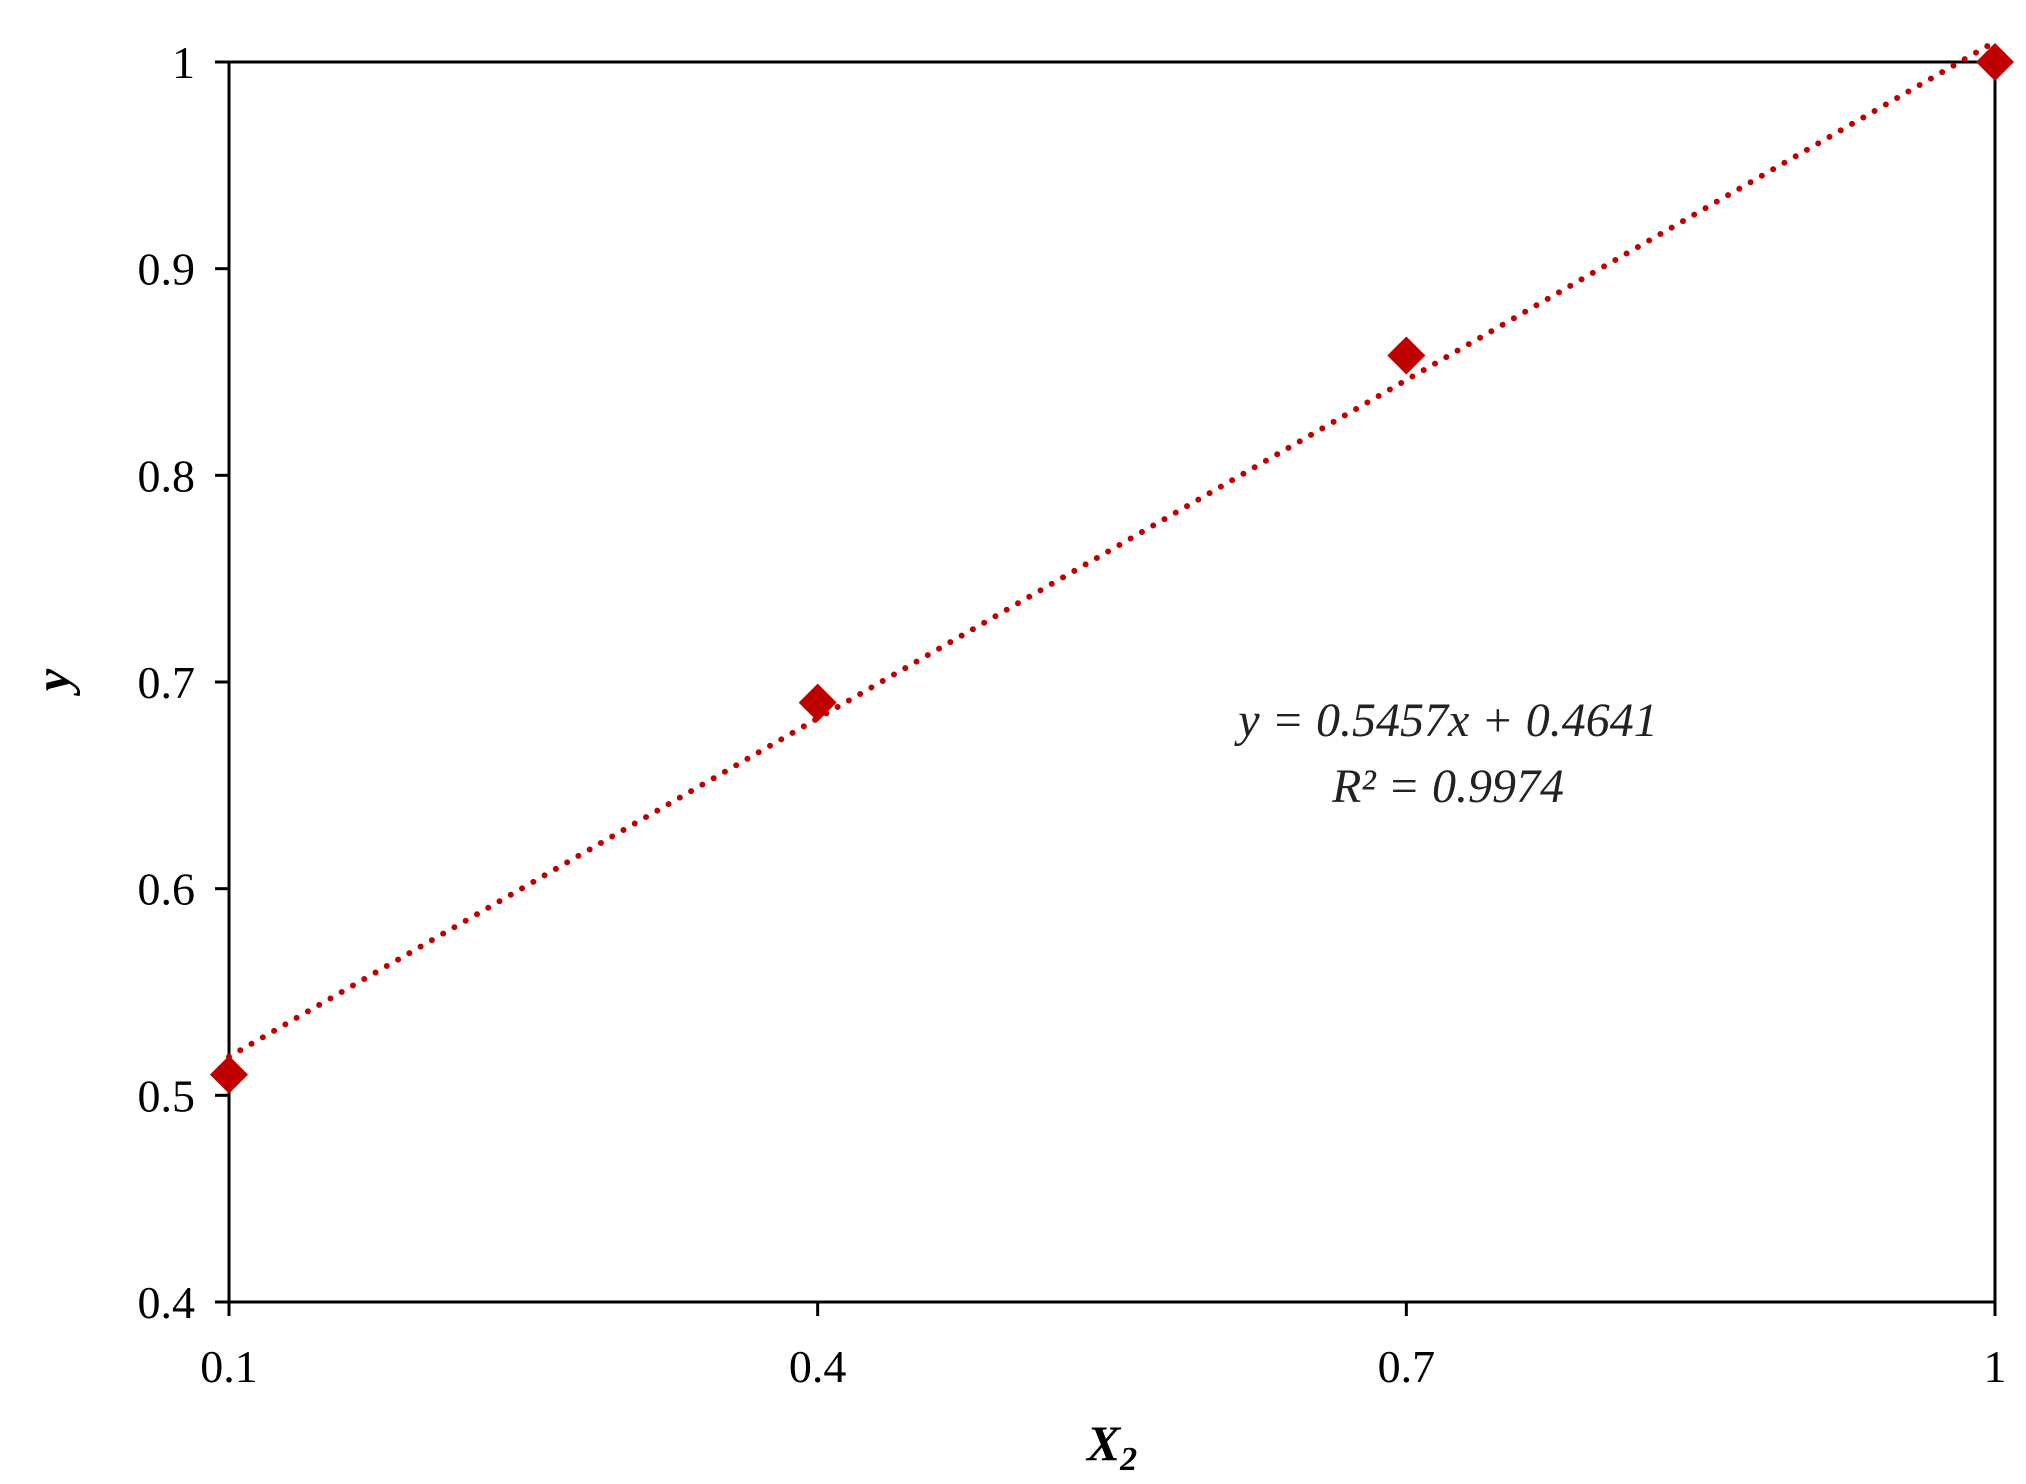 The image size is (2026, 1484). I want to click on y-tick-label: 1, so click(183, 62).